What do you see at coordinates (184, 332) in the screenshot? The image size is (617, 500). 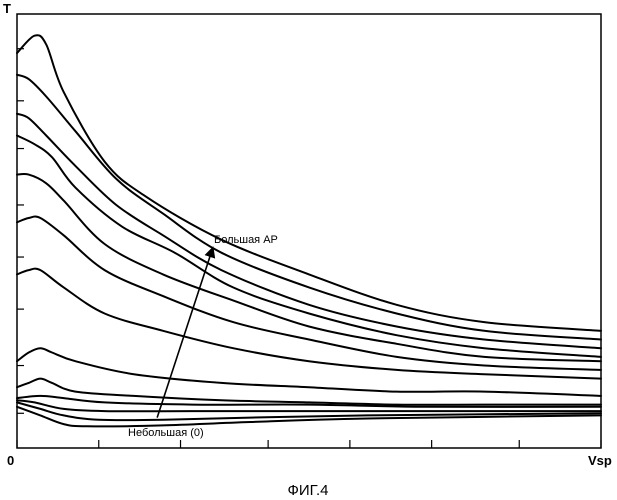 I see `trend-arrow` at bounding box center [184, 332].